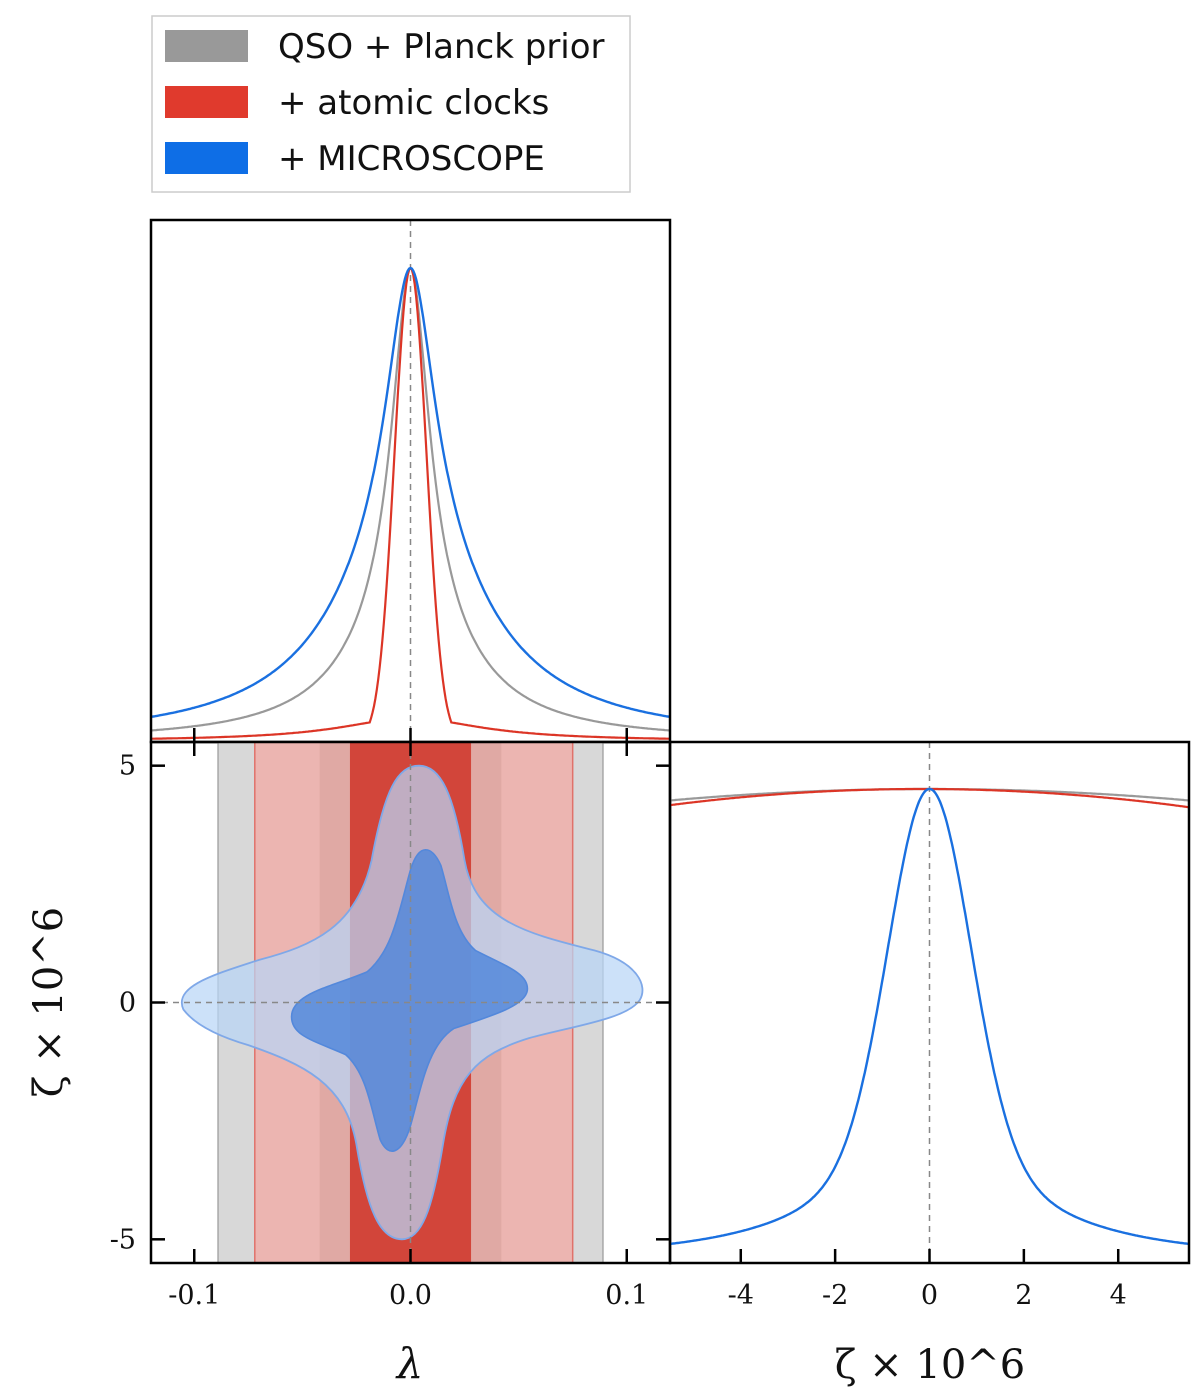 This screenshot has width=1200, height=1394. I want to click on top-panel-ticks, so click(410, 735).